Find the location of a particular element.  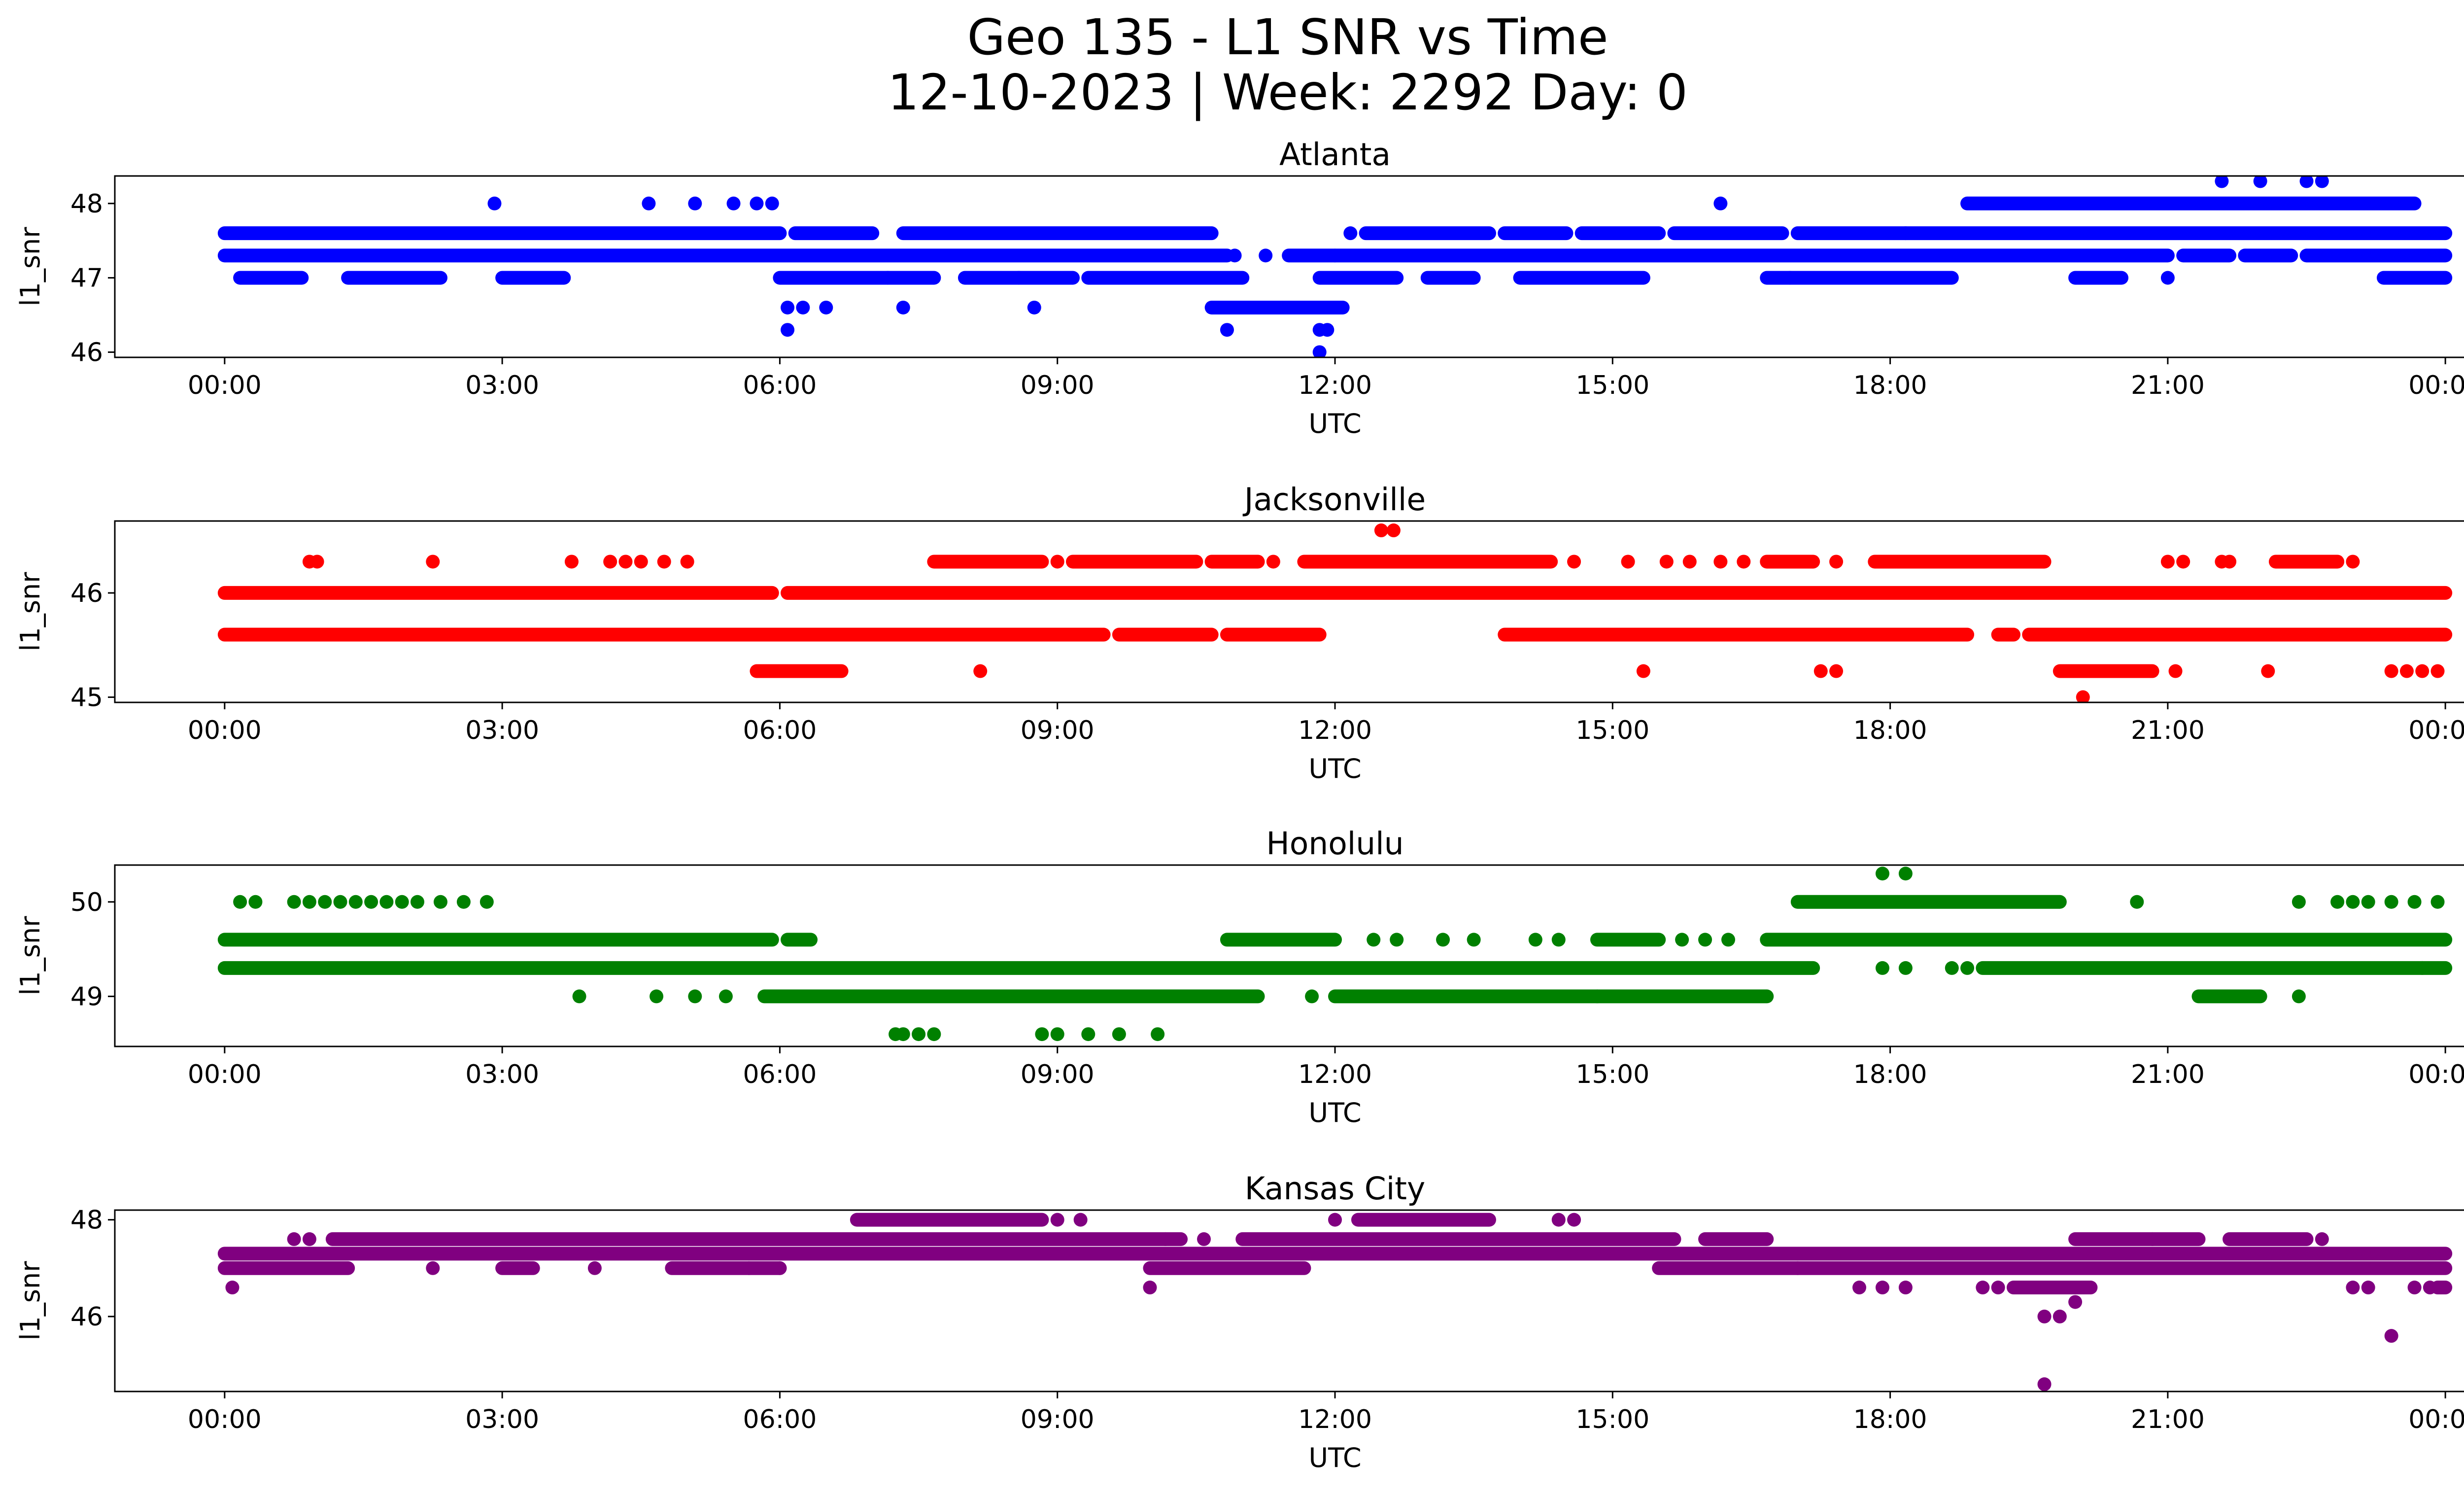

y-tick-label: 48 is located at coordinates (86, 204).